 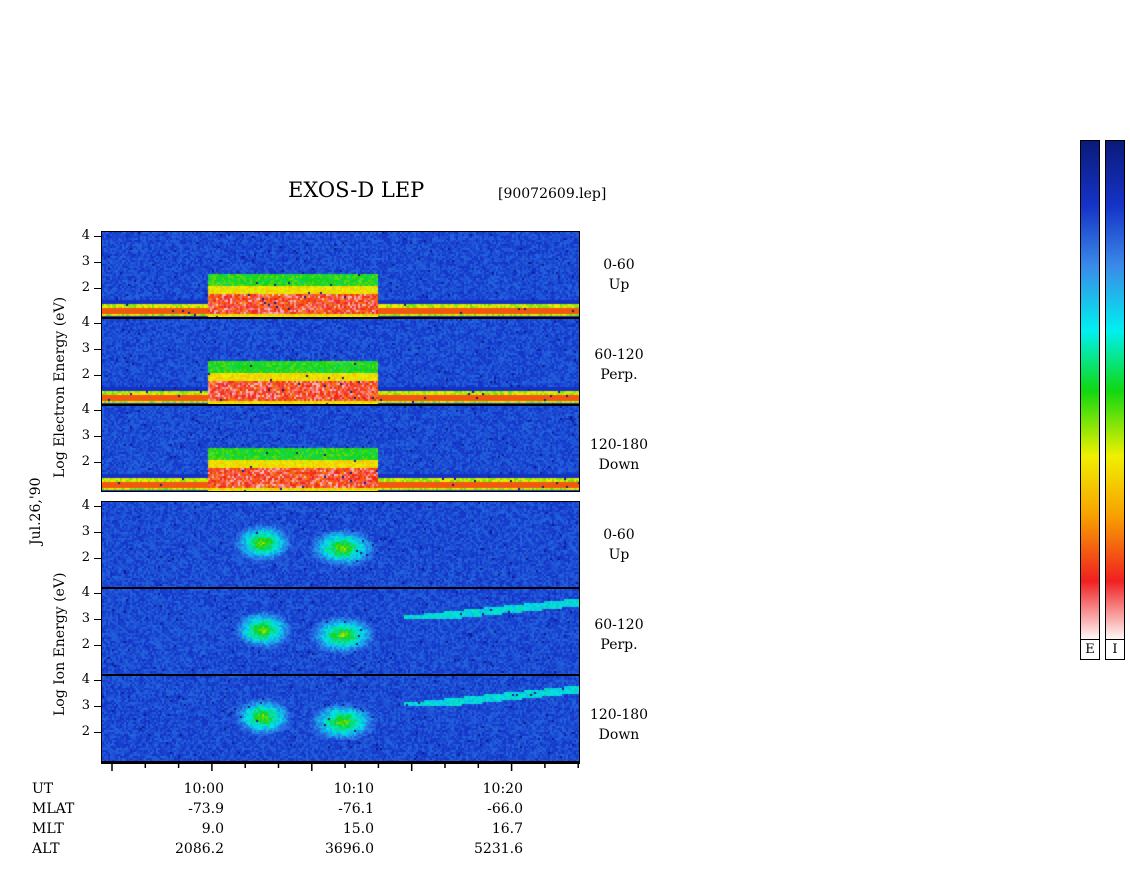 I want to click on date-label: Jul.26,'90, so click(x=36, y=511).